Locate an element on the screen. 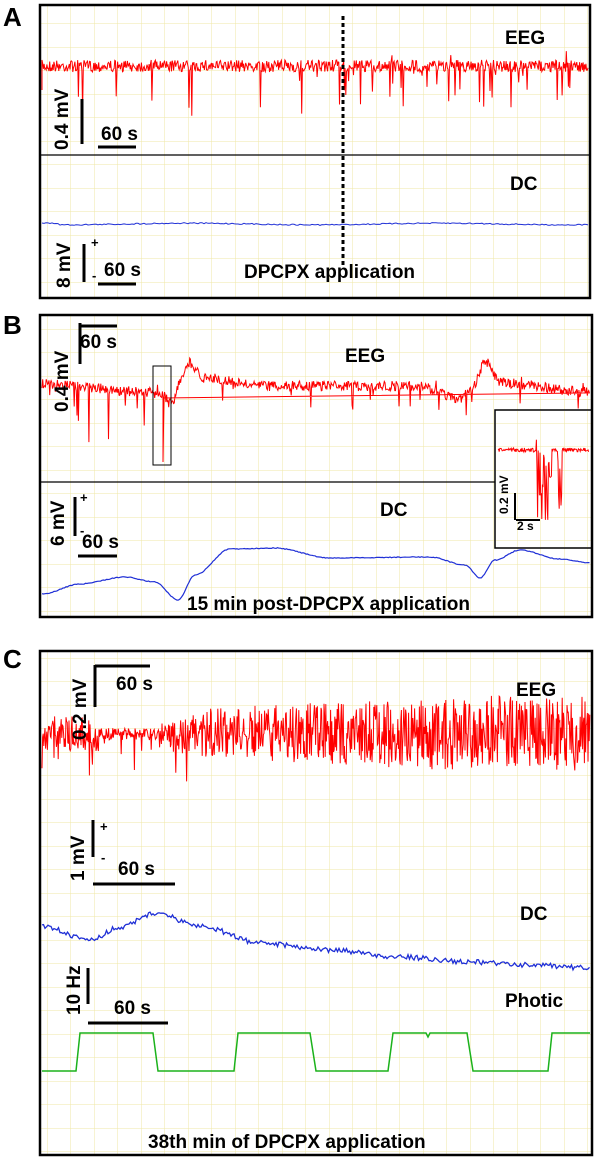 The height and width of the screenshot is (1158, 595). panel-b-dc-minus: - is located at coordinates (82, 530).